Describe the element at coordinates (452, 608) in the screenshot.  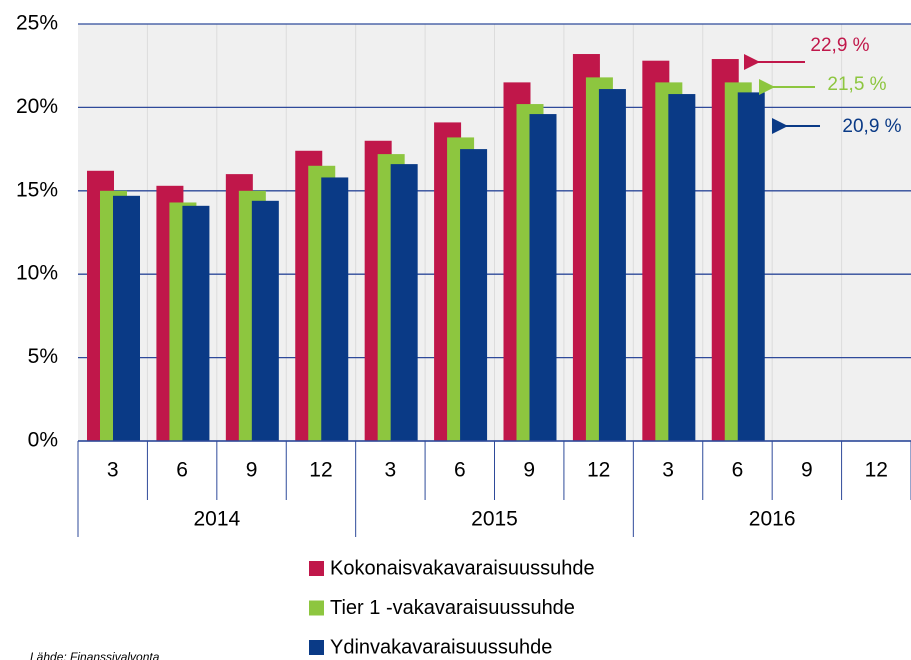
I see `legend-label: Tier 1 -vakavaraisuussuhde` at that location.